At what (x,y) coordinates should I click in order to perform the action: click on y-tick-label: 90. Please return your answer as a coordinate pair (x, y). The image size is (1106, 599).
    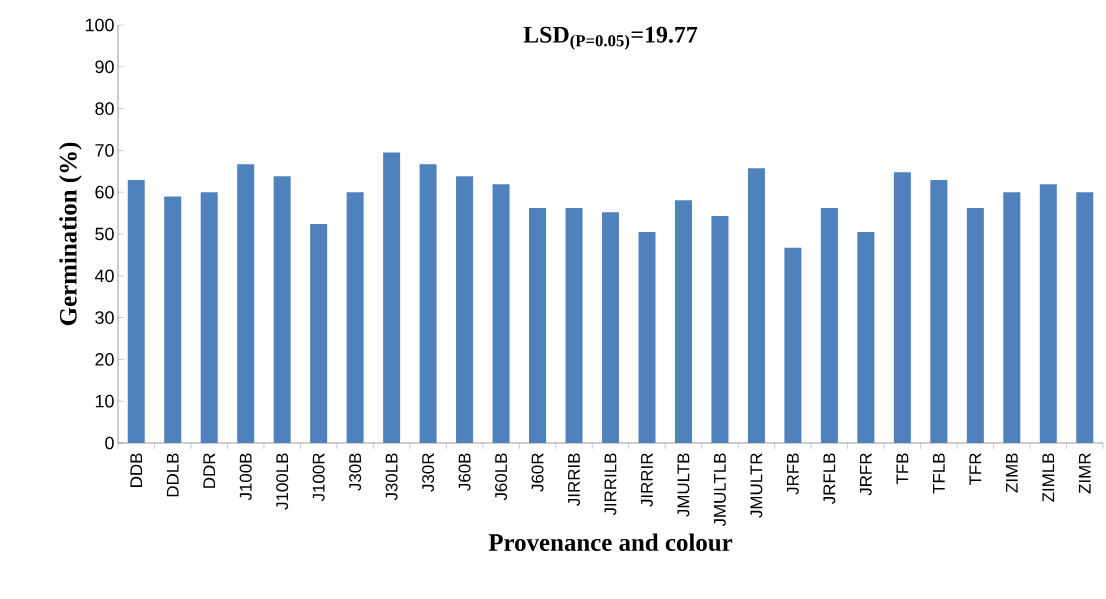
    Looking at the image, I should click on (104, 67).